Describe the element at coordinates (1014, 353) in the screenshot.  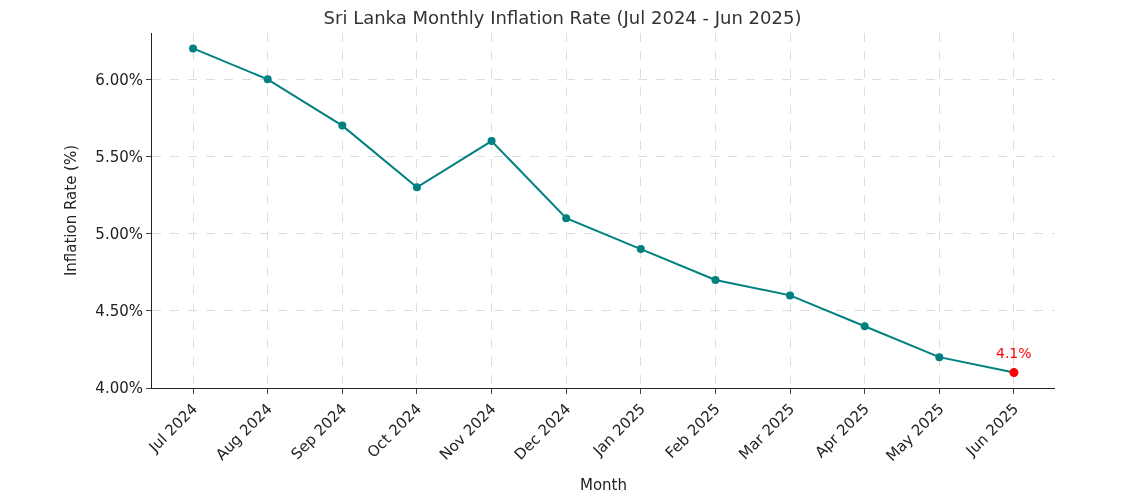
I see `annotation: 4.1%` at that location.